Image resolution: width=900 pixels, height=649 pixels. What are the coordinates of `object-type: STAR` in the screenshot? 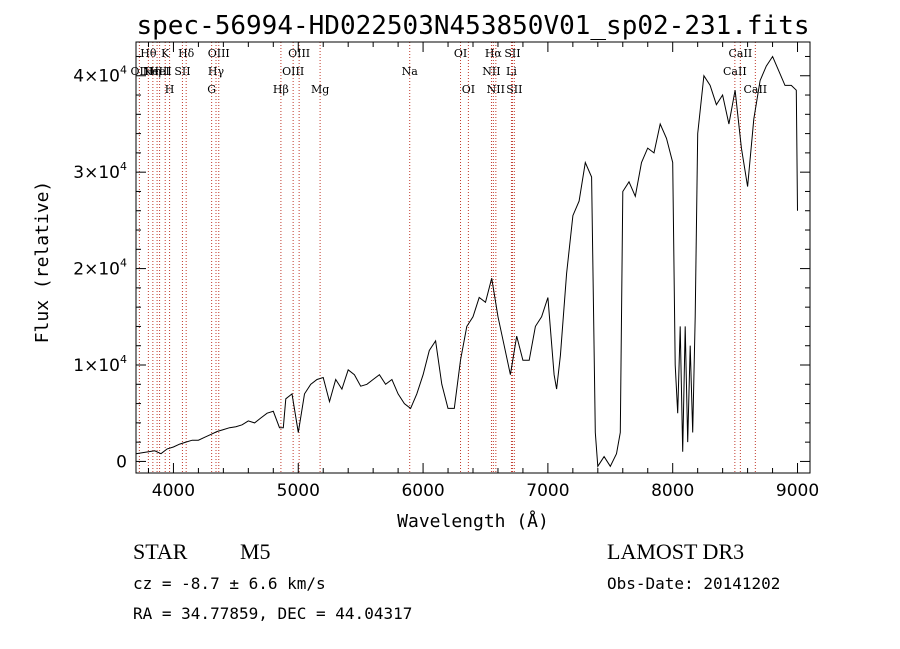 It's located at (160, 551).